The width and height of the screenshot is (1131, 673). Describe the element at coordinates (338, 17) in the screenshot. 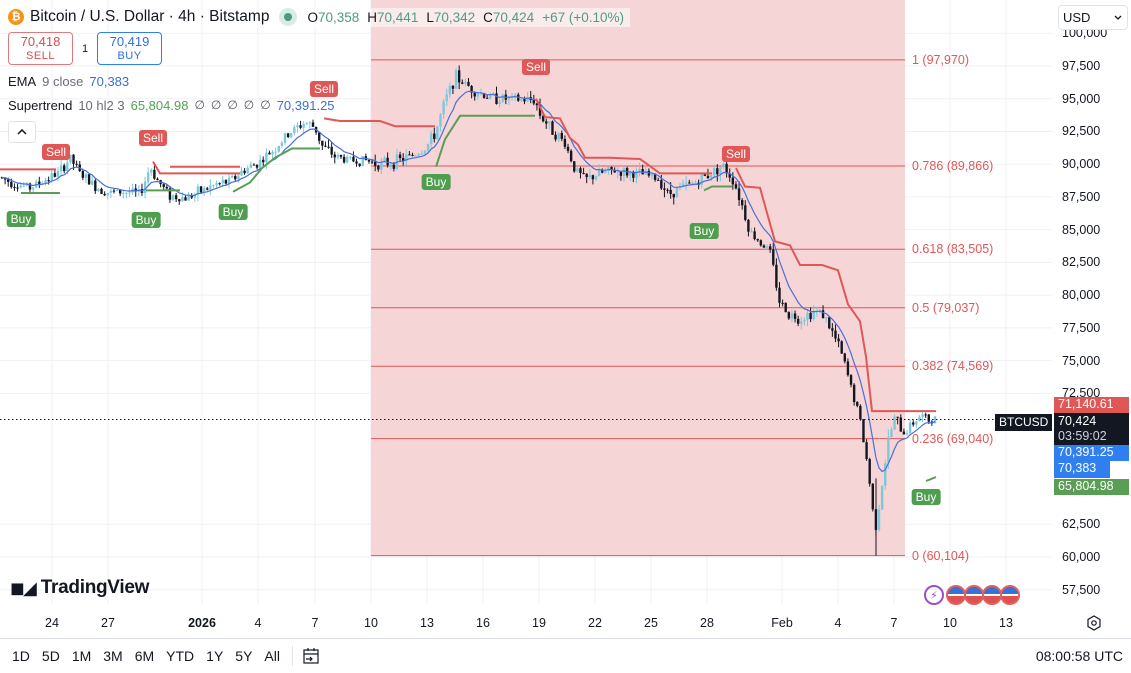

I see `open-value: 70,358` at that location.